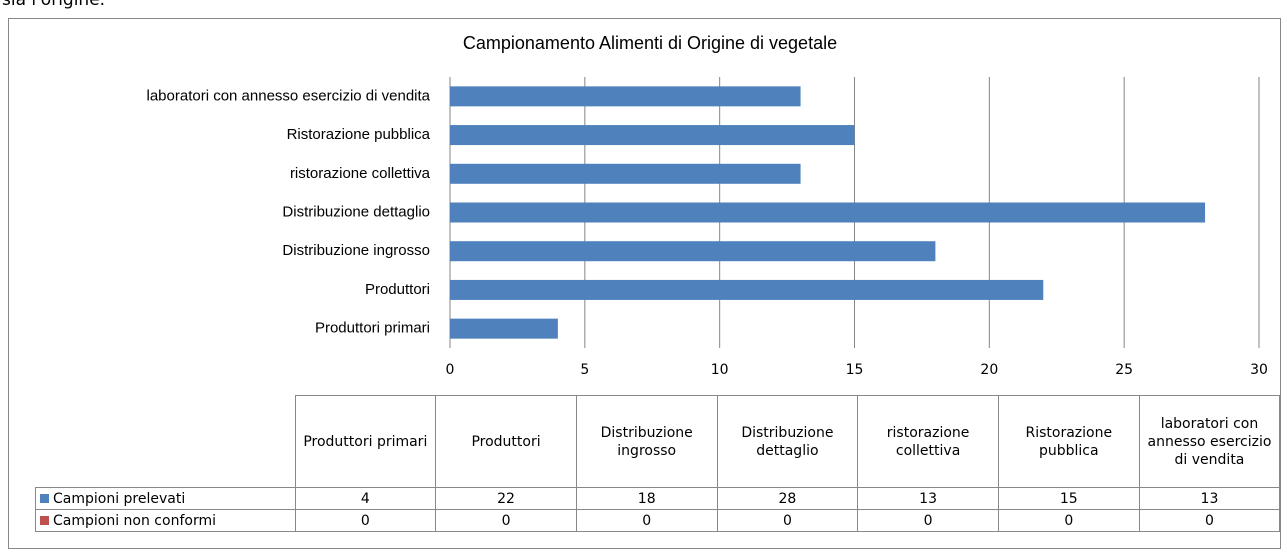  What do you see at coordinates (372, 328) in the screenshot?
I see `y-tick-label: Produttori primari` at bounding box center [372, 328].